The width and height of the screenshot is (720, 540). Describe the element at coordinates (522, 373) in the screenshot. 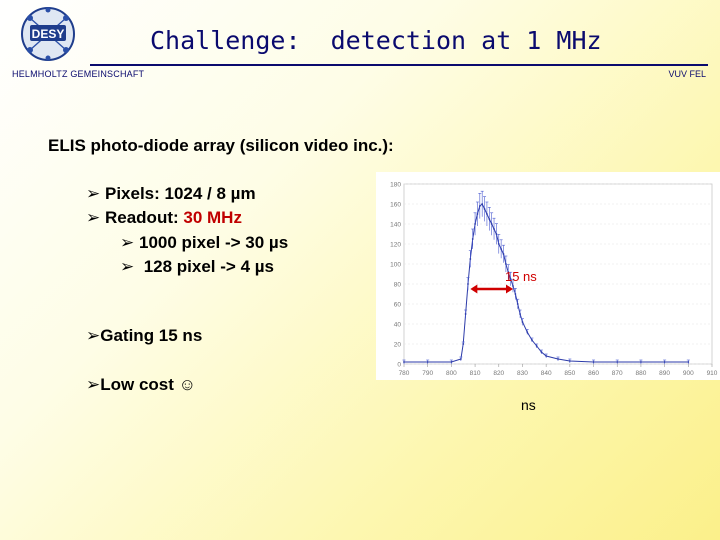

I see `x-tick-label: 830` at that location.